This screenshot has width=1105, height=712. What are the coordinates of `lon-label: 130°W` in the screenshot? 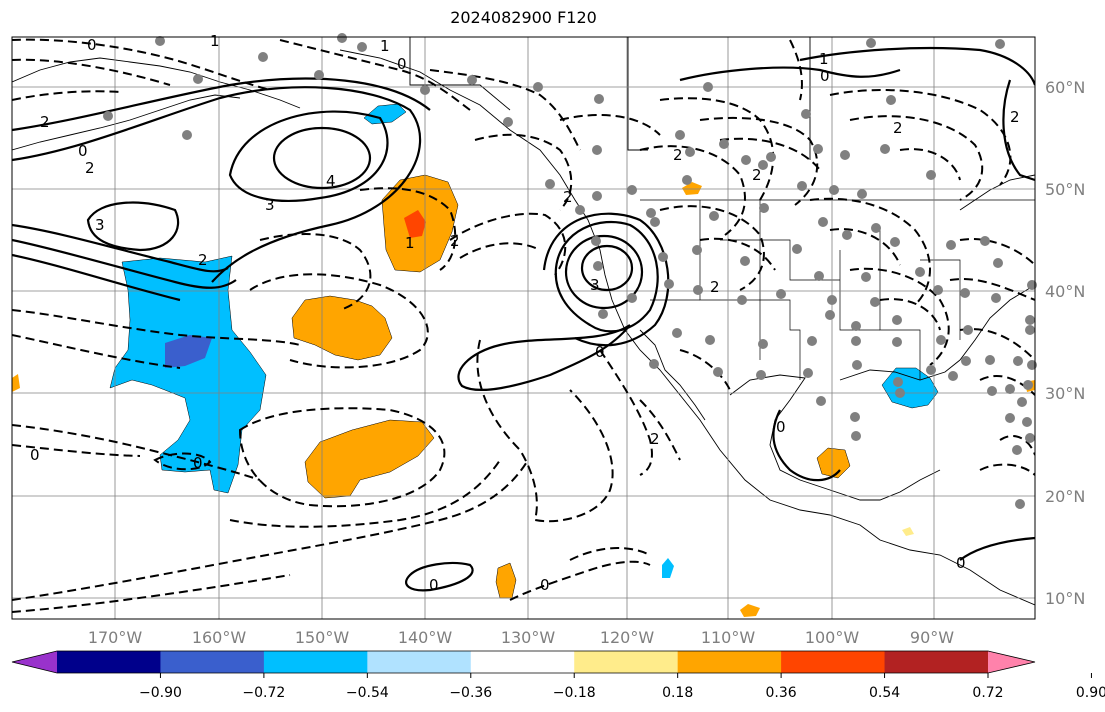 It's located at (528, 637).